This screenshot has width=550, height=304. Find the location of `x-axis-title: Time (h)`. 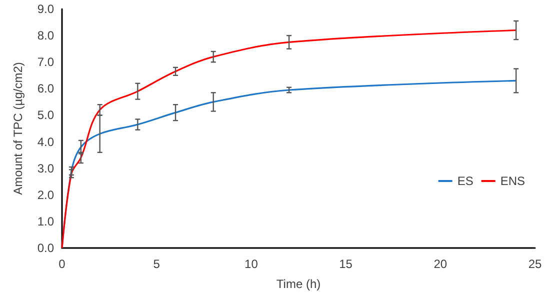

x-axis-title: Time (h) is located at coordinates (298, 284).